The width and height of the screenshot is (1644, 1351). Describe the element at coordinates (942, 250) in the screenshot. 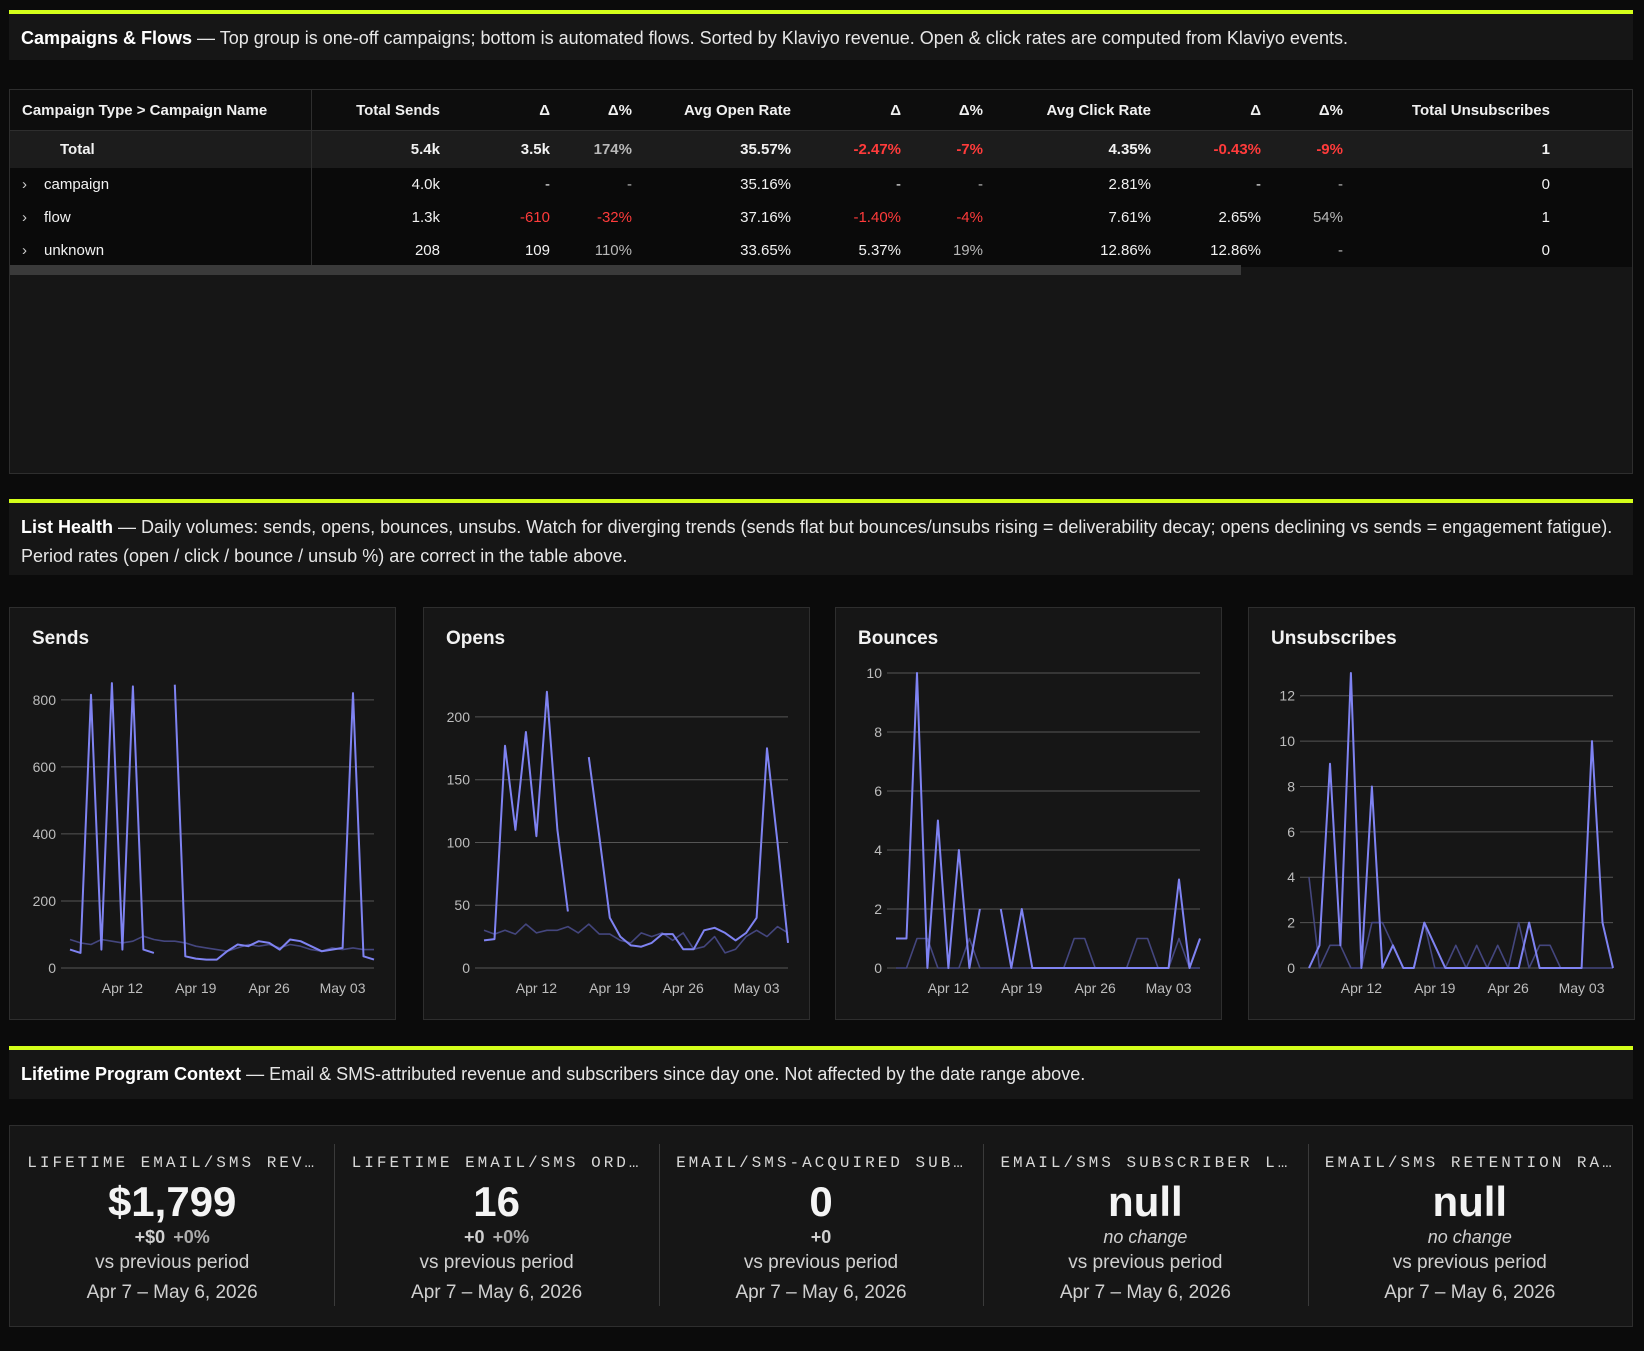

I see `table-cell: 19%` at that location.